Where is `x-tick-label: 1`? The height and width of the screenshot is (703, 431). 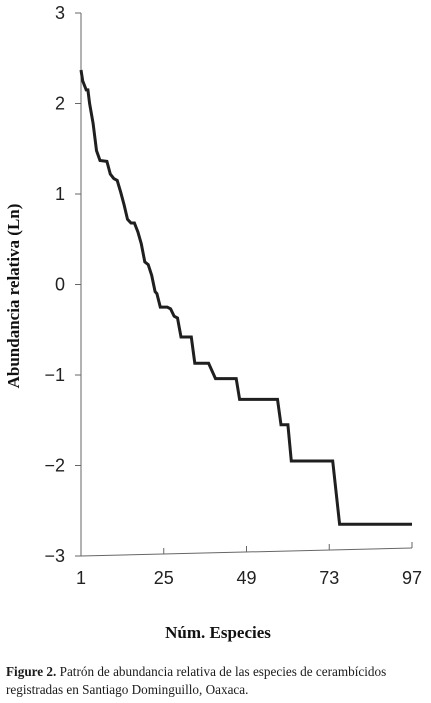 x-tick-label: 1 is located at coordinates (81, 578).